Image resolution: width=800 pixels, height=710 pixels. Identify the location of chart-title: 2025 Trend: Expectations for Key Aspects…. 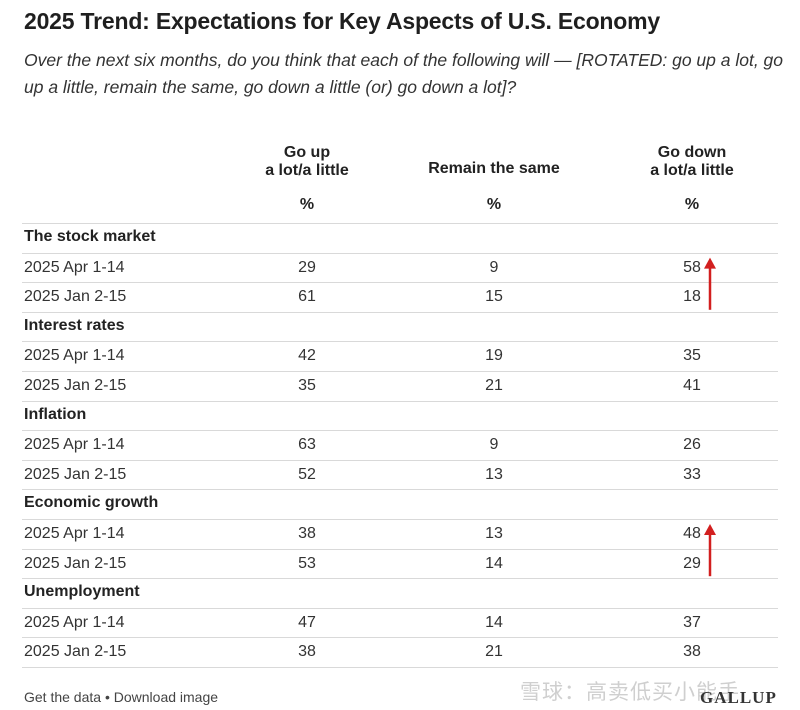
(342, 21).